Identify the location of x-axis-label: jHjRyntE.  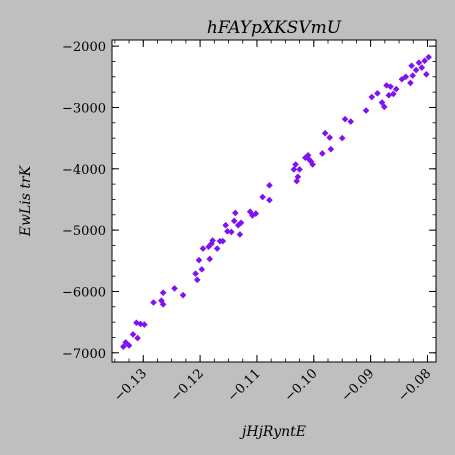
(272, 432).